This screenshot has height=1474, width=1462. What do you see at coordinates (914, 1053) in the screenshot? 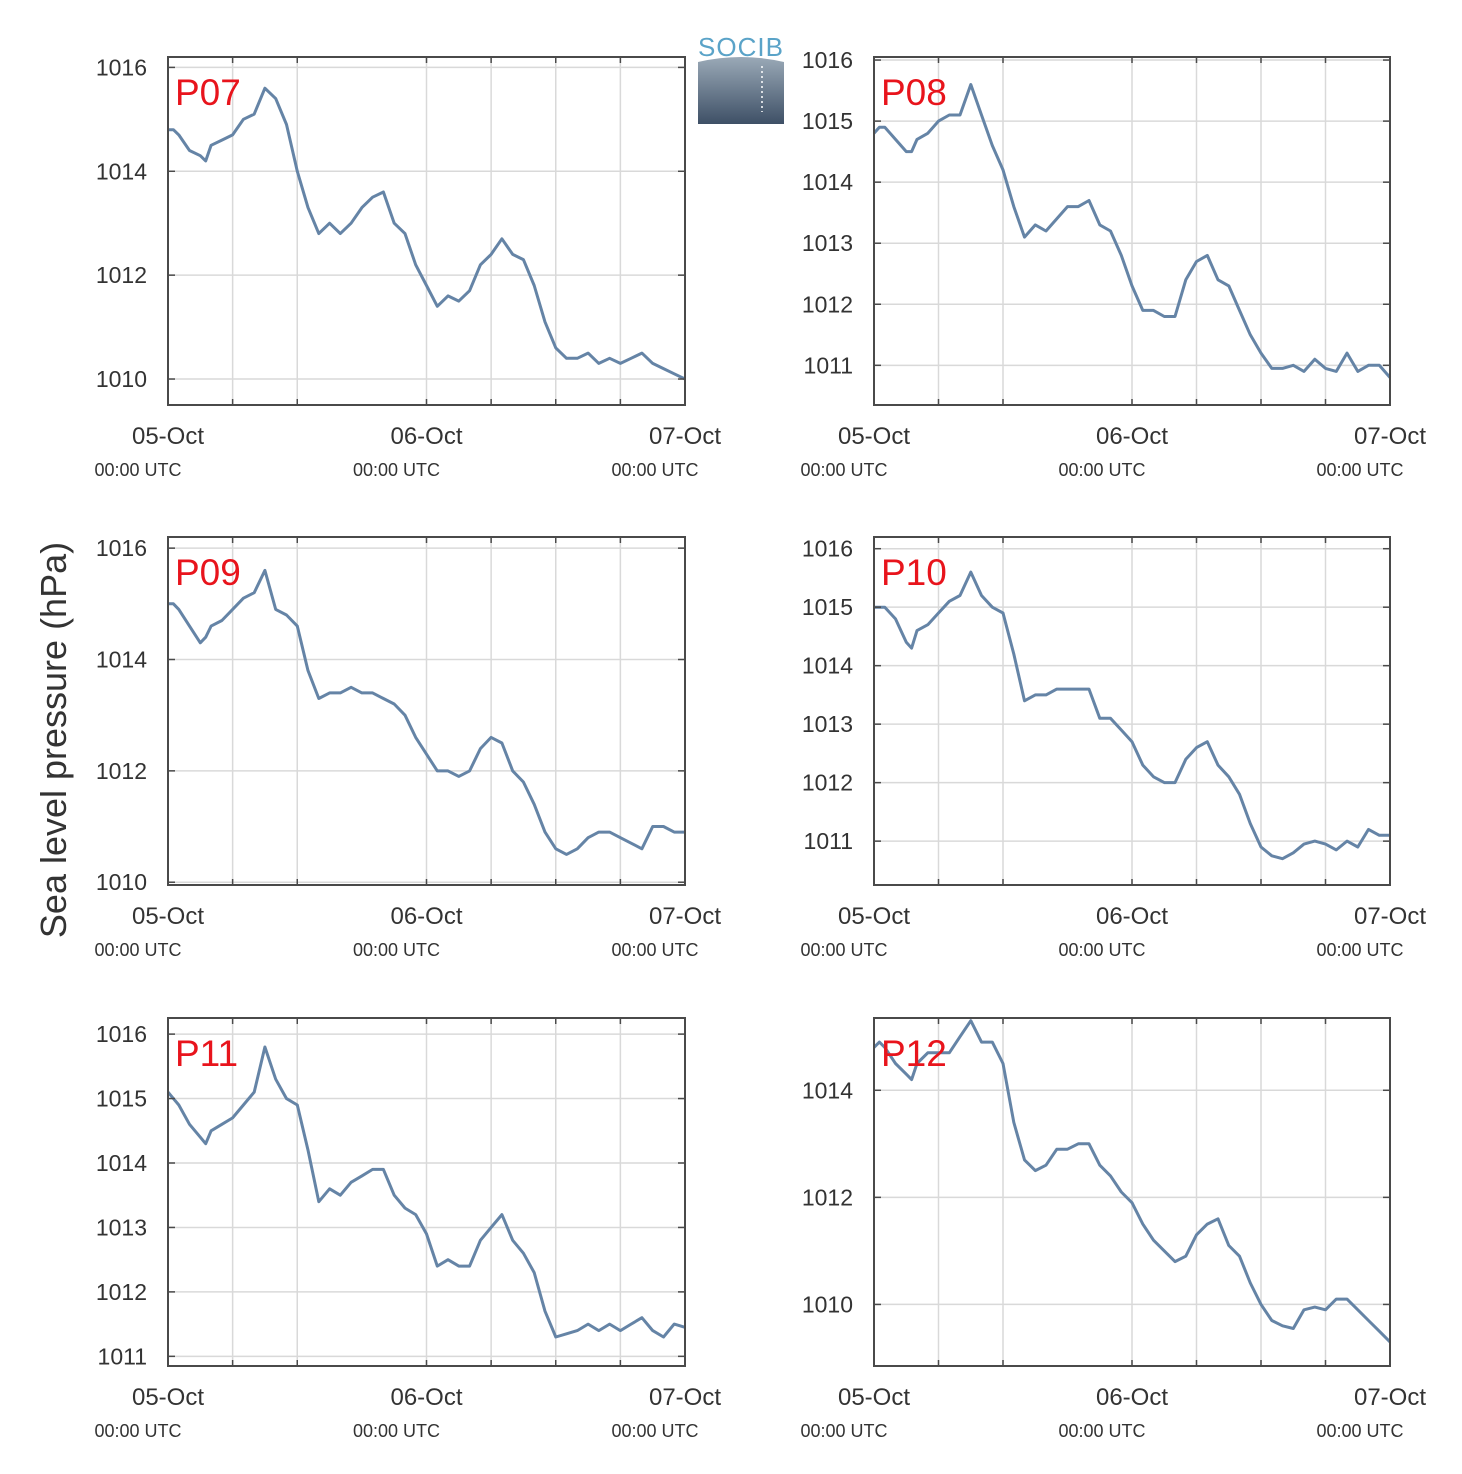
I see `station-label-p12: P12` at bounding box center [914, 1053].